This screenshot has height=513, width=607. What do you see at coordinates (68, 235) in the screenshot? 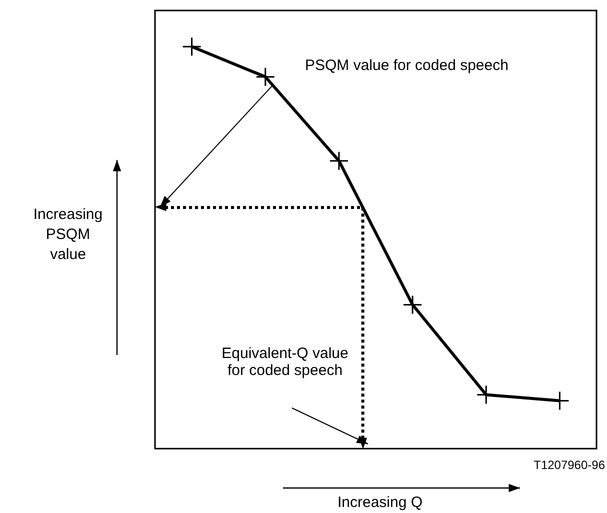
I see `y-axis-title: Increasing PSQM value` at bounding box center [68, 235].